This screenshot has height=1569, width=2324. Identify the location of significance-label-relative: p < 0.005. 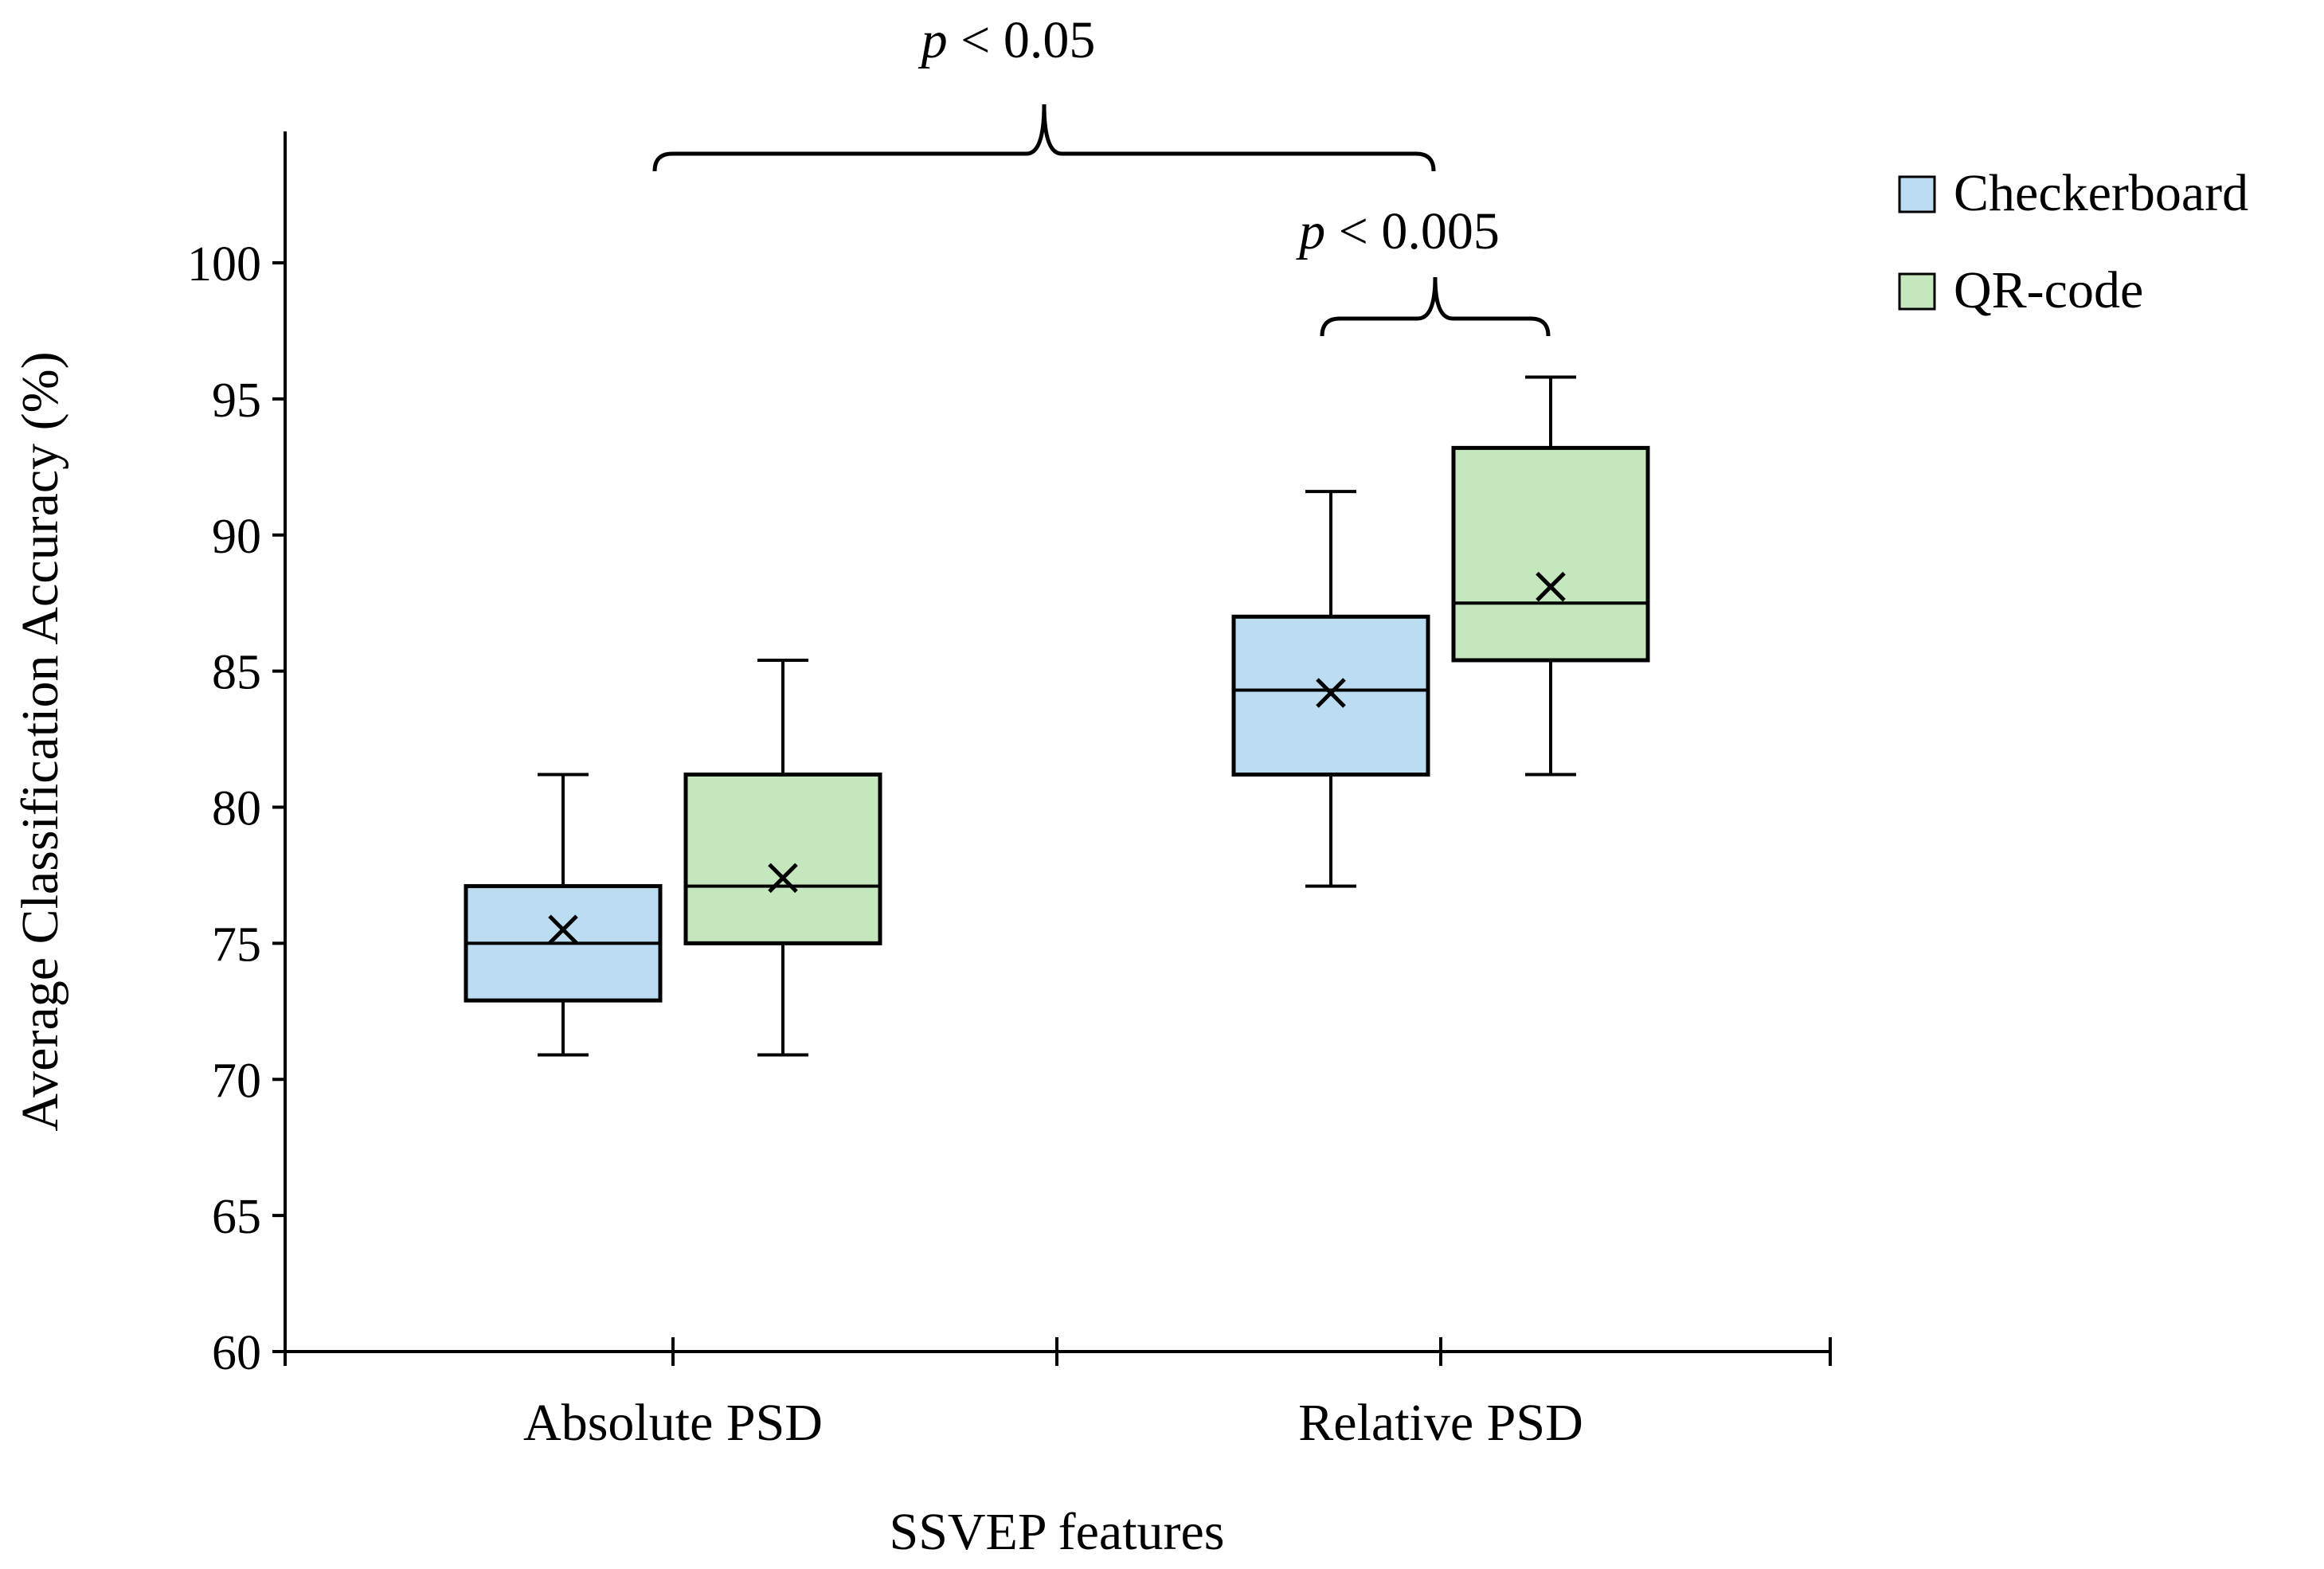
(1398, 231).